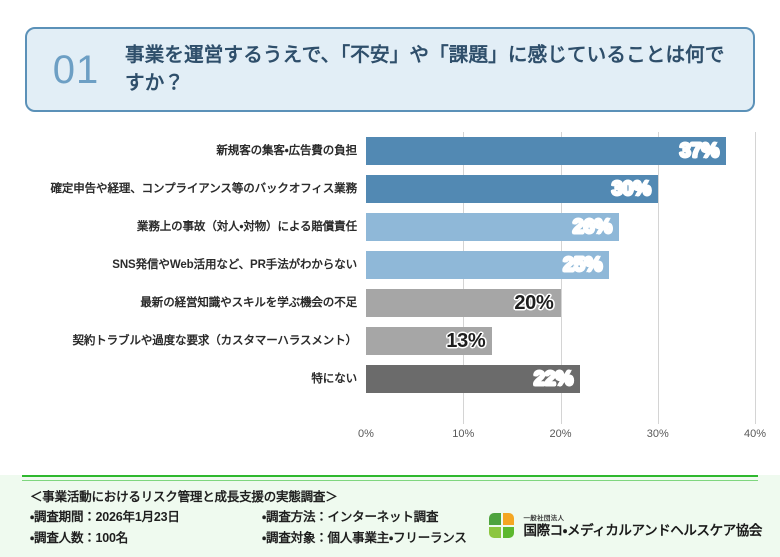  I want to click on bar: 25%, so click(488, 265).